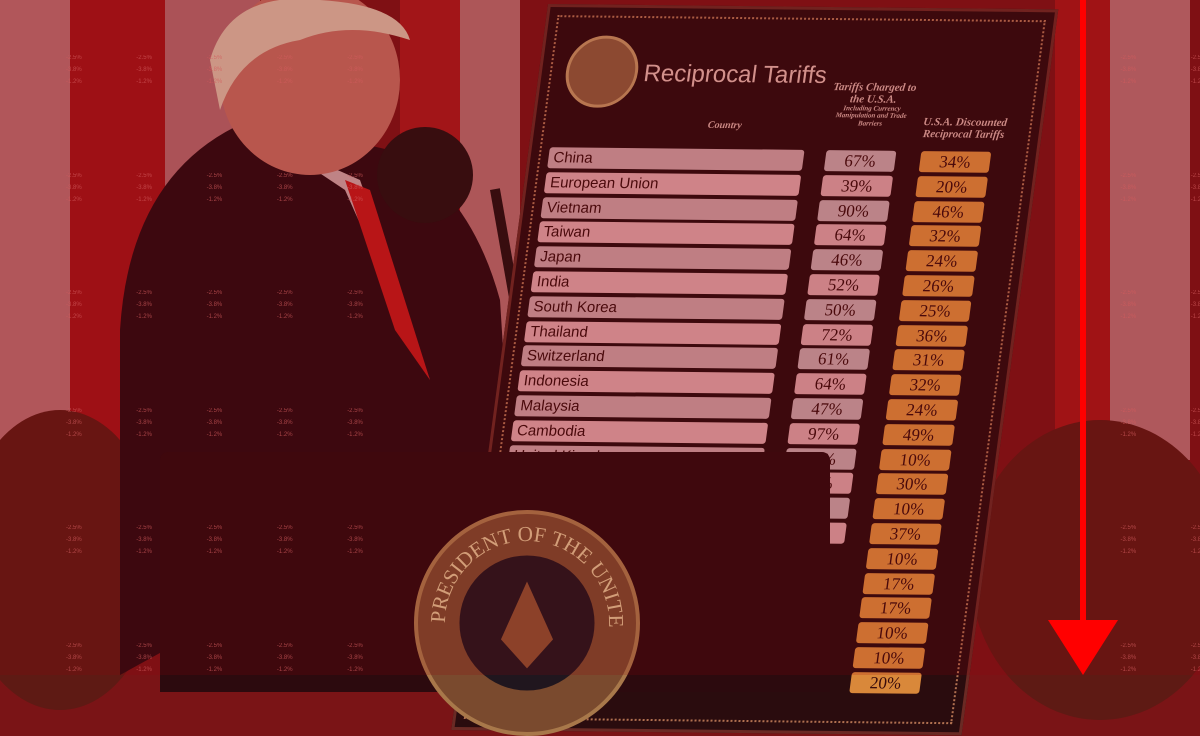 This screenshot has width=1200, height=736. Describe the element at coordinates (666, 233) in the screenshot. I see `country-label: Taiwan` at that location.